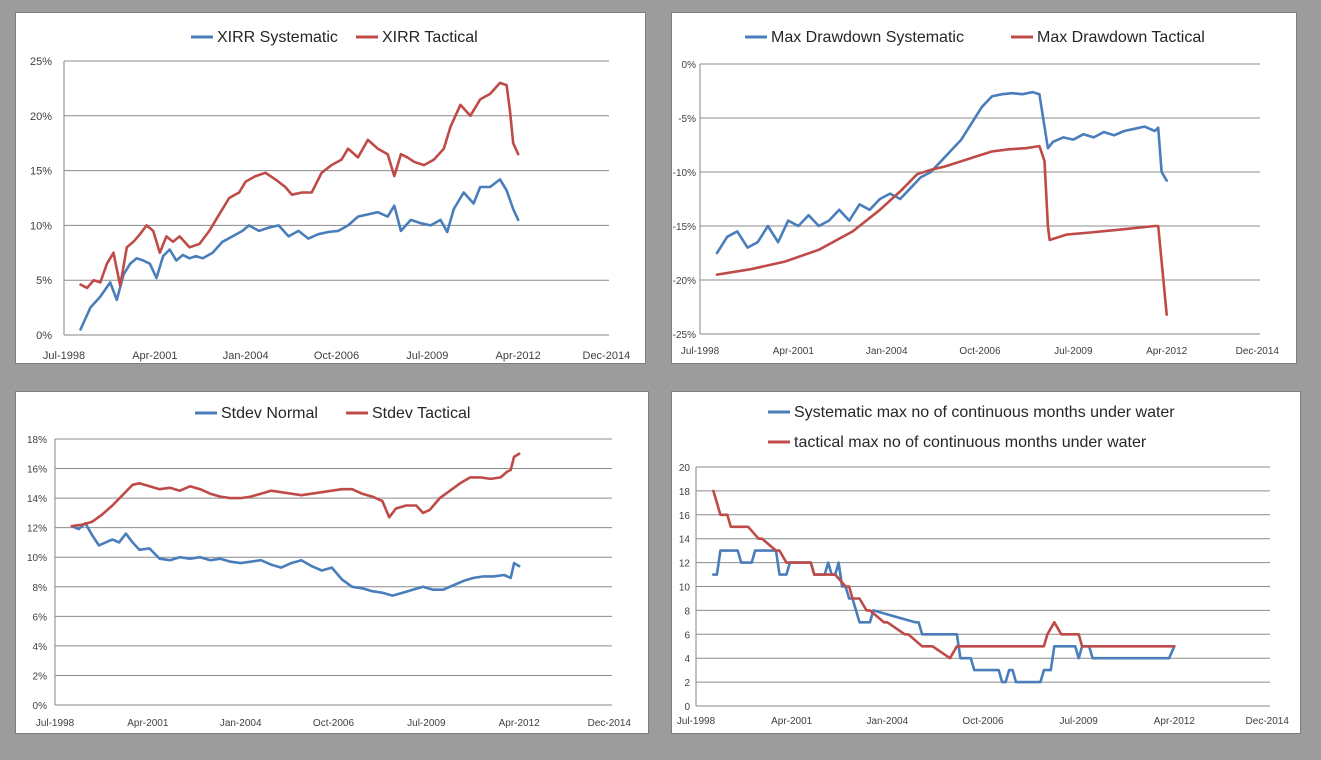  Describe the element at coordinates (40, 617) in the screenshot. I see `stdev-y-tick-label: 6%` at that location.